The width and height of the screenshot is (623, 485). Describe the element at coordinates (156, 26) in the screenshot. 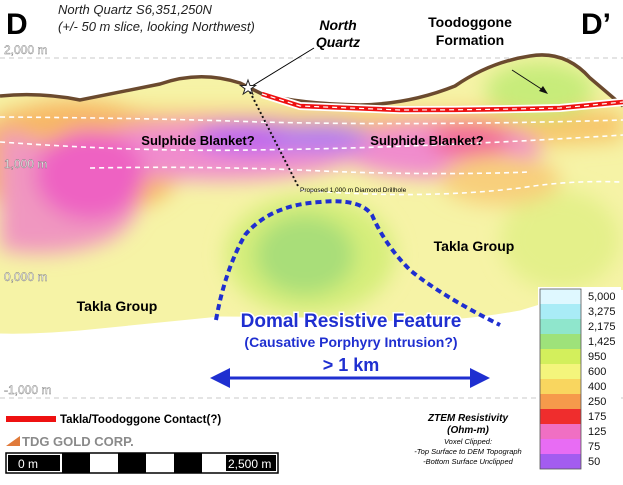

I see `section-title-line2: (+/- 50 m slice, looking Northwest)` at that location.